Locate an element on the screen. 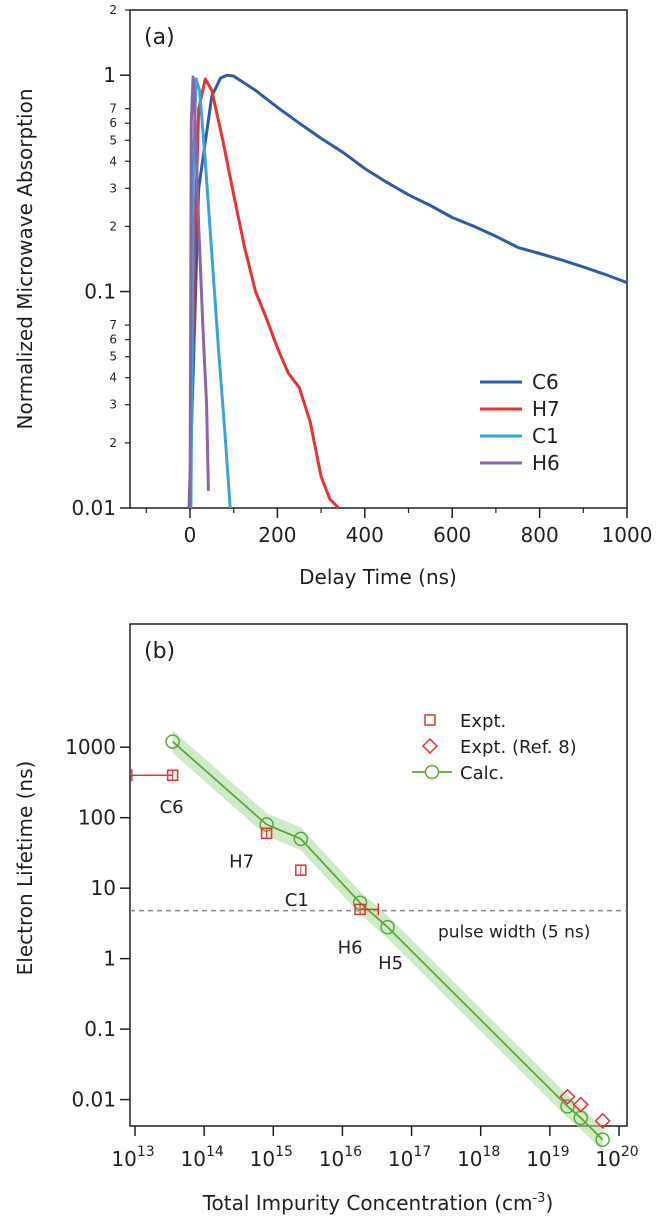 Image resolution: width=670 pixels, height=1219 pixels. x-tick-label: 1013 is located at coordinates (132, 1157).